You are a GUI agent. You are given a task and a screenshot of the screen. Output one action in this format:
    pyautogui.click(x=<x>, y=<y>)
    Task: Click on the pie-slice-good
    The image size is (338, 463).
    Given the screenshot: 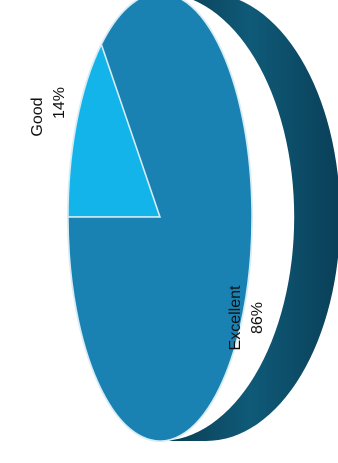 What is the action you would take?
    pyautogui.click(x=114, y=130)
    